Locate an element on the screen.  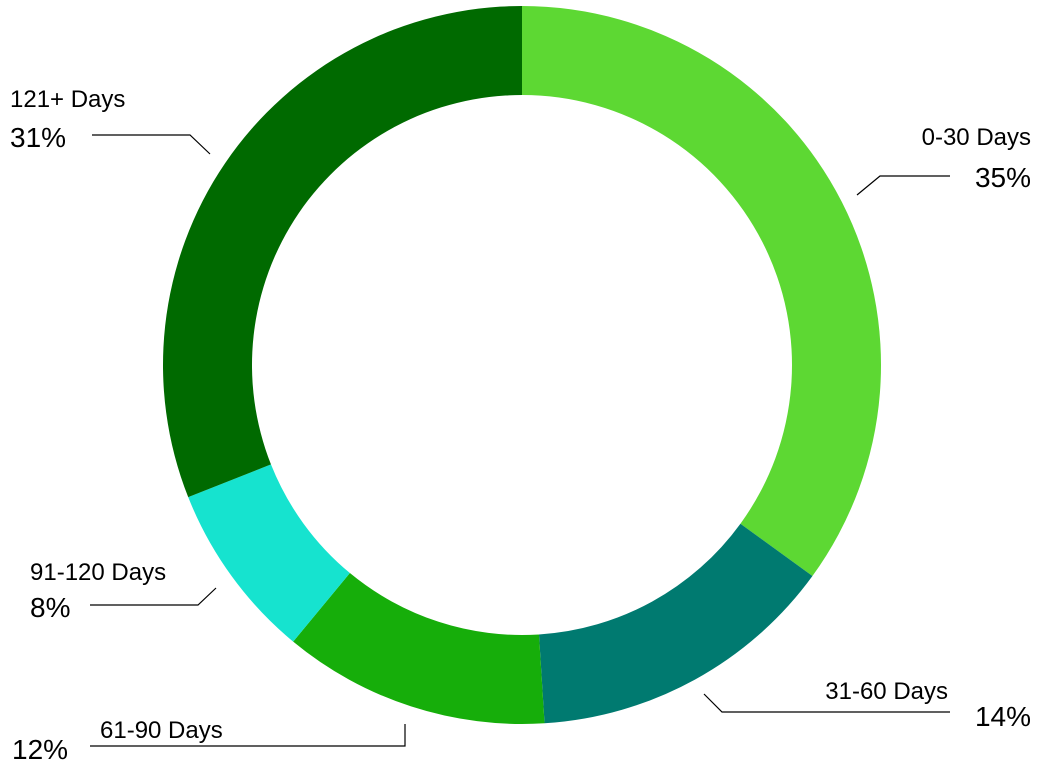
slice-value-91-120-days: 8% is located at coordinates (50, 607).